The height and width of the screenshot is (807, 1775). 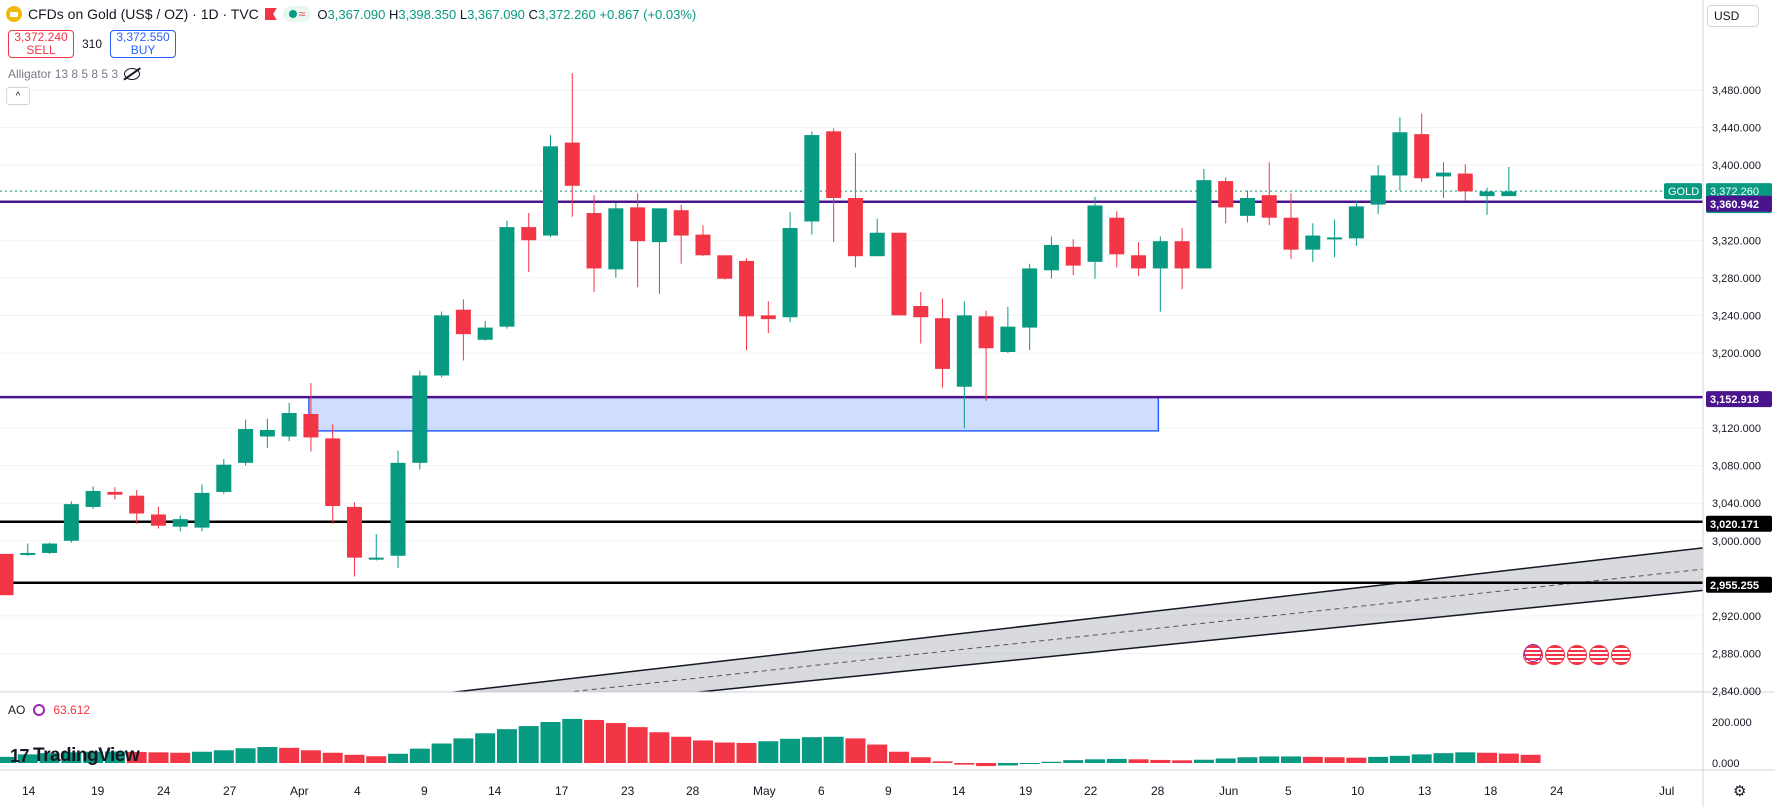 I want to click on price-axis-tick: 3,040.000, so click(x=1736, y=504).